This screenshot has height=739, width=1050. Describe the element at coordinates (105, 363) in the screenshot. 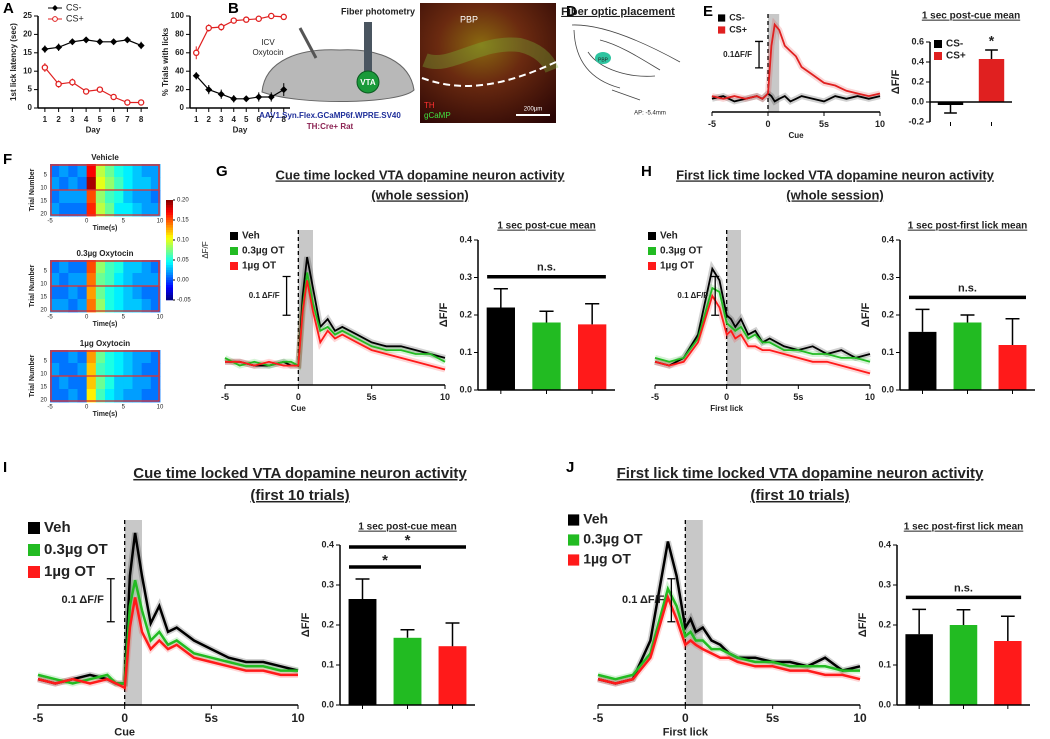

I see `trial-outline` at that location.